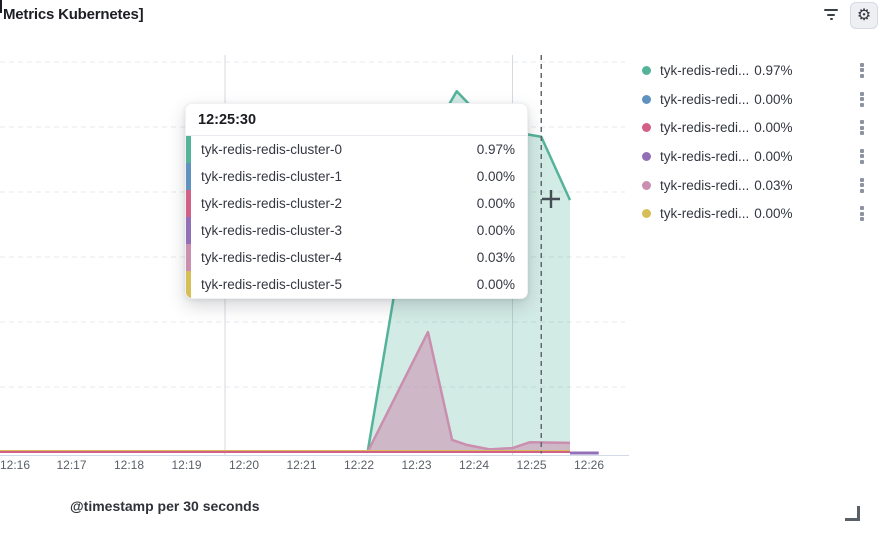 The image size is (880, 537). I want to click on legend-item: tyk-redis-redi... 0.97%, so click(756, 70).